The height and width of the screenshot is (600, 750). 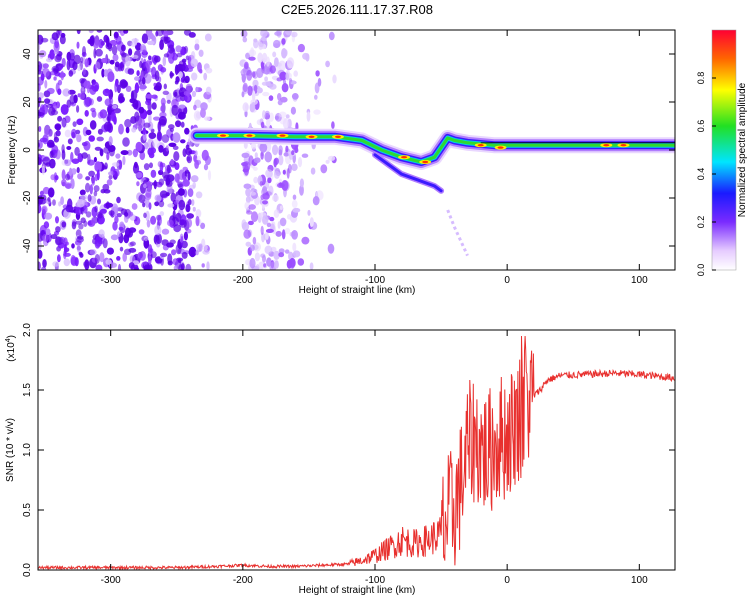 I want to click on chart-title: C2E5.2026.111.17.37.R08, so click(x=357, y=9).